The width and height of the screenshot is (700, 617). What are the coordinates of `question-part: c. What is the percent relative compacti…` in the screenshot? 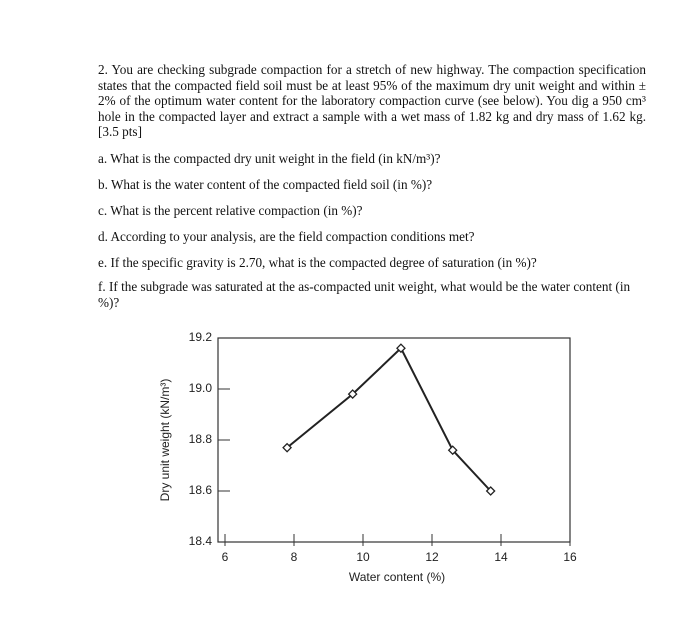 It's located at (230, 210).